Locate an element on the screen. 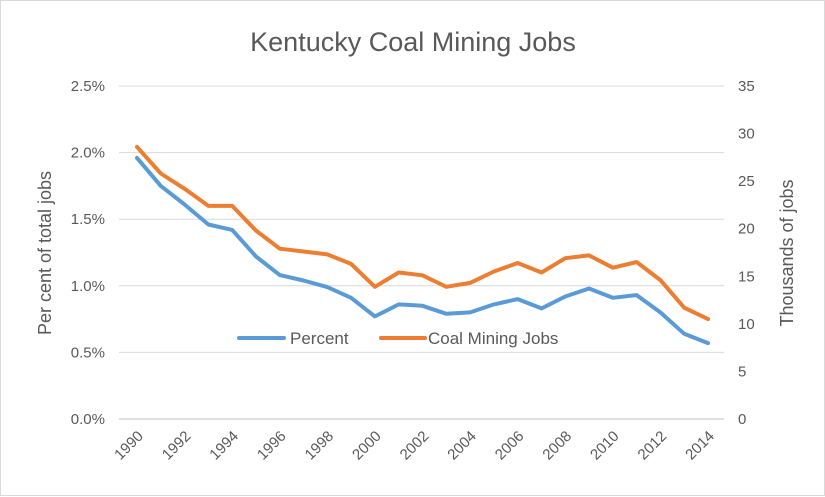 The image size is (825, 497). left-tick-label: 2.5% is located at coordinates (88, 86).